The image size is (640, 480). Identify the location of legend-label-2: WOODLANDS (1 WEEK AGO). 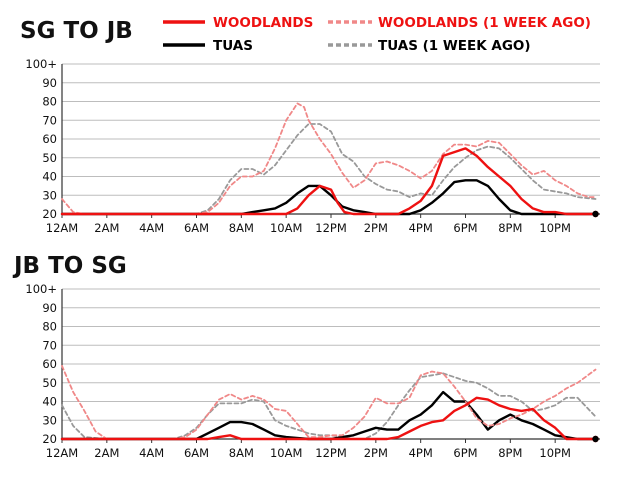
(484, 23).